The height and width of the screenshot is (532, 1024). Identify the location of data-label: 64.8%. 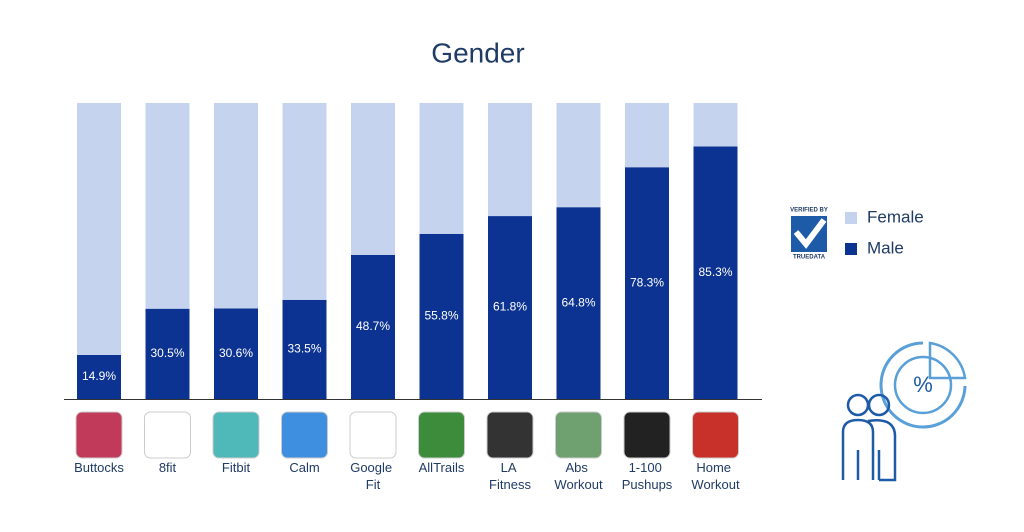
(578, 302).